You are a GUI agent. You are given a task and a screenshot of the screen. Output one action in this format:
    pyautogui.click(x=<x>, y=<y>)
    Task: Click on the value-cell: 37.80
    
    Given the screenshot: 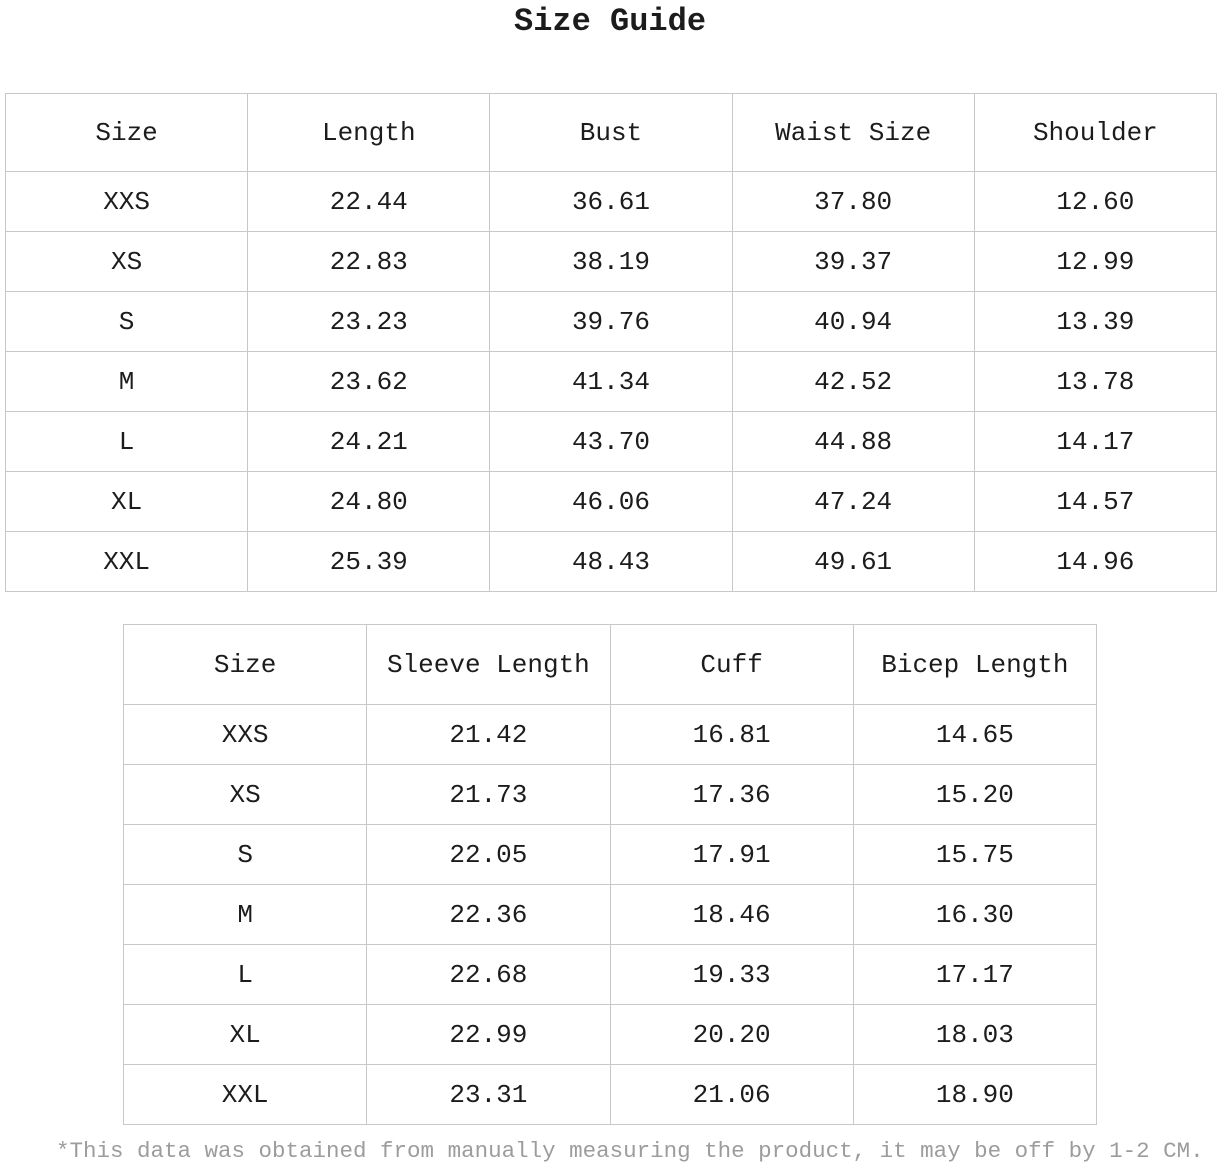 What is the action you would take?
    pyautogui.click(x=853, y=201)
    